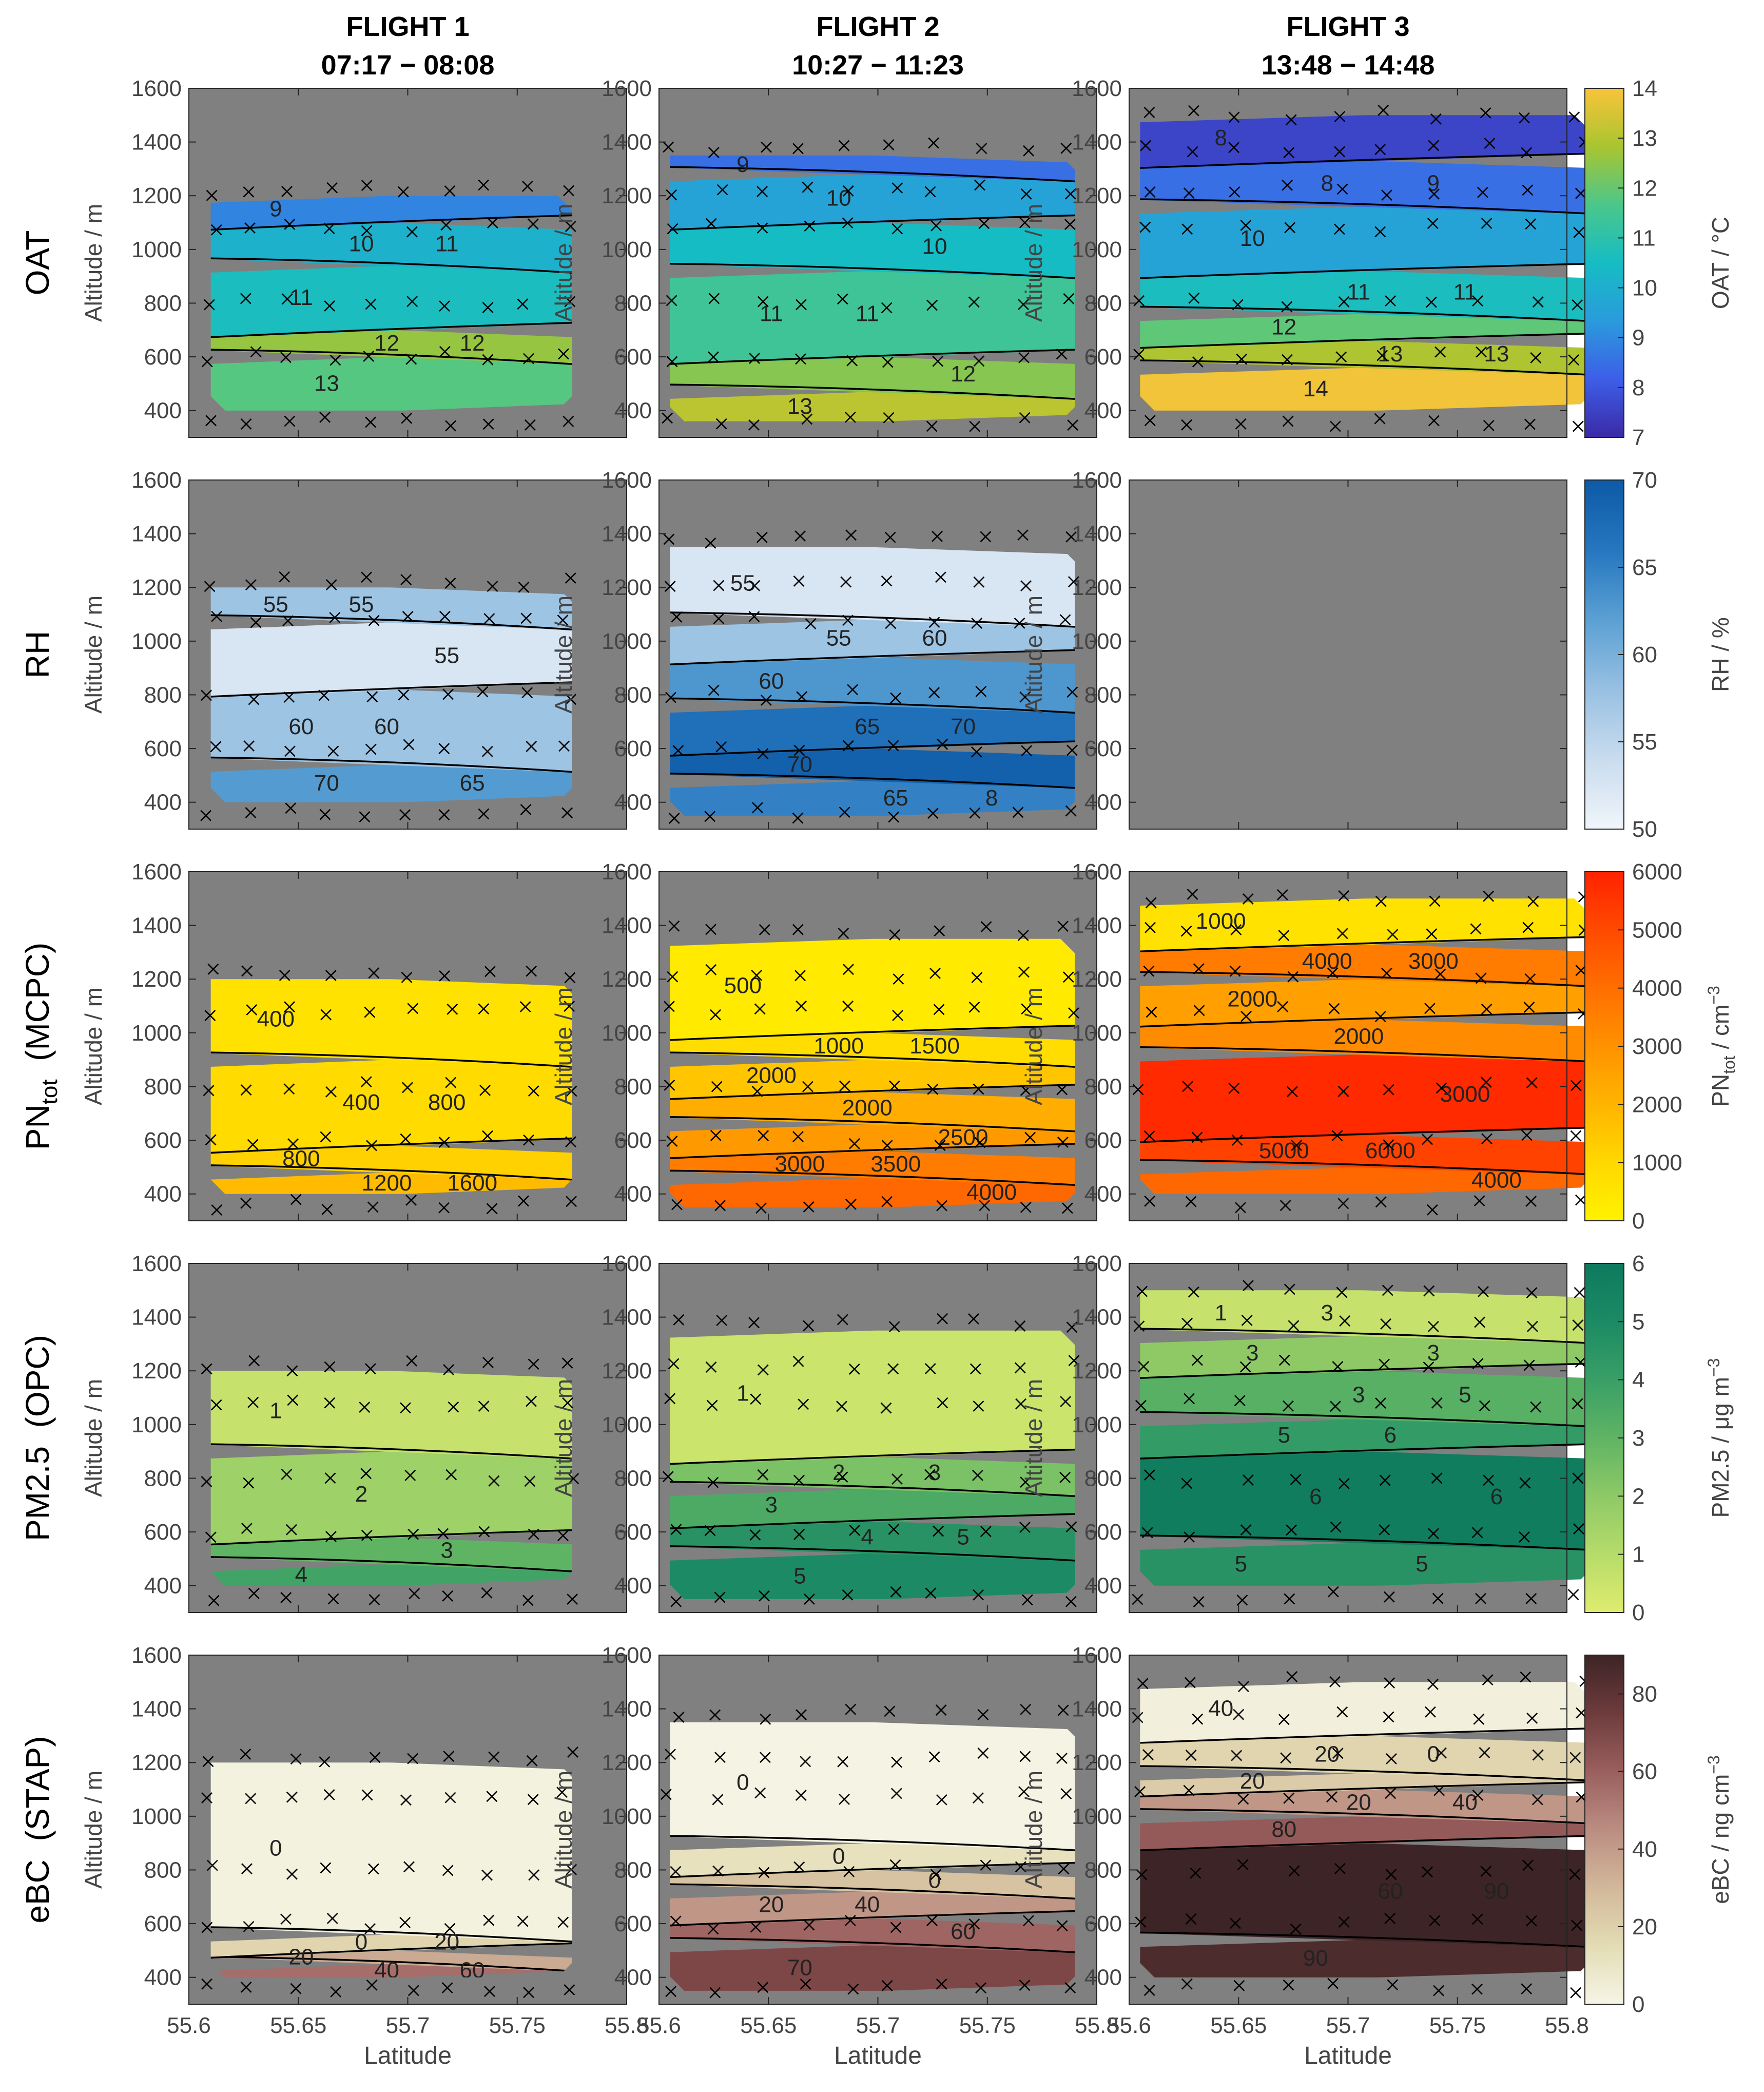 The image size is (1764, 2092). Describe the element at coordinates (1103, 1923) in the screenshot. I see `y-tick-label: 600` at that location.